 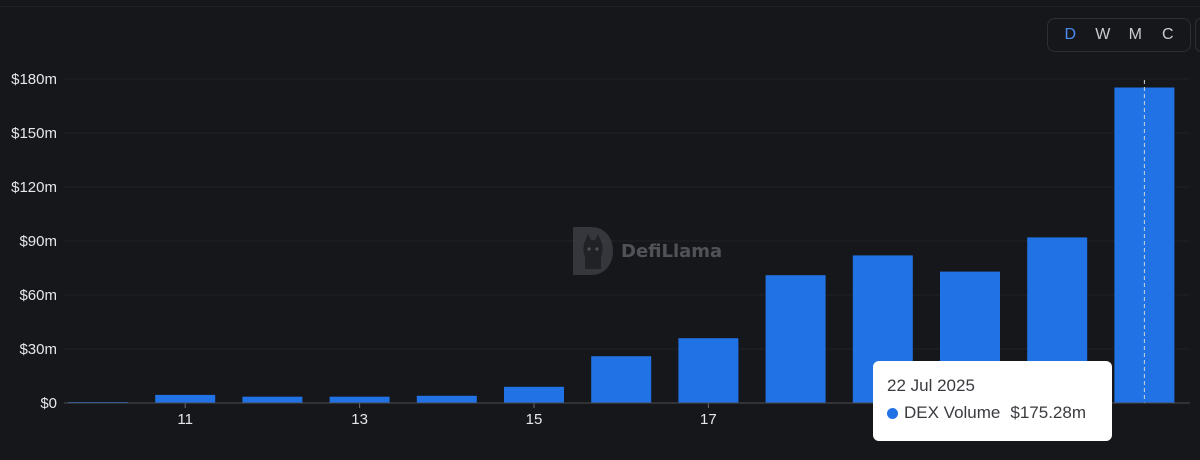 What do you see at coordinates (1119, 35) in the screenshot?
I see `period-toggle: D W M C` at bounding box center [1119, 35].